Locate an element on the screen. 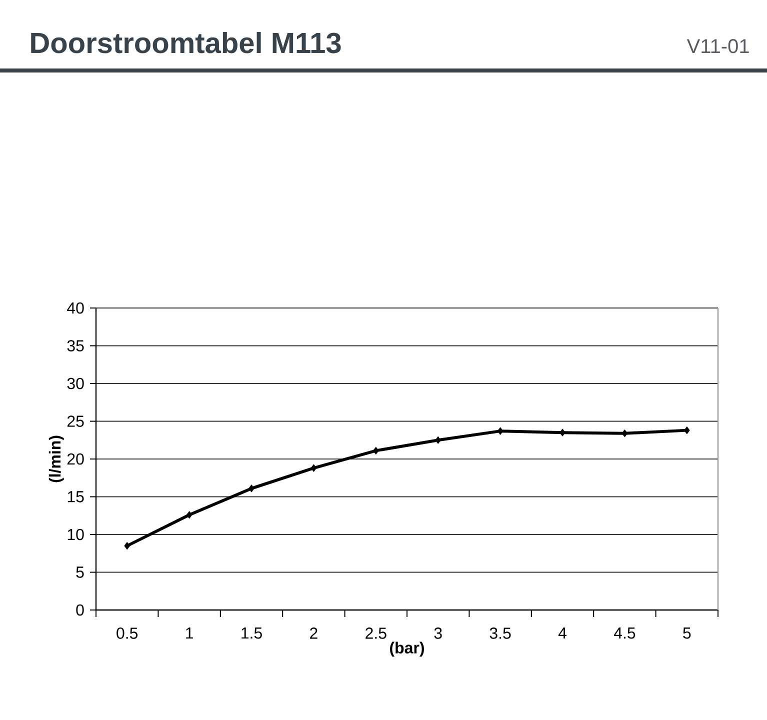 The image size is (767, 720). y-tick-label: 20 is located at coordinates (75, 459).